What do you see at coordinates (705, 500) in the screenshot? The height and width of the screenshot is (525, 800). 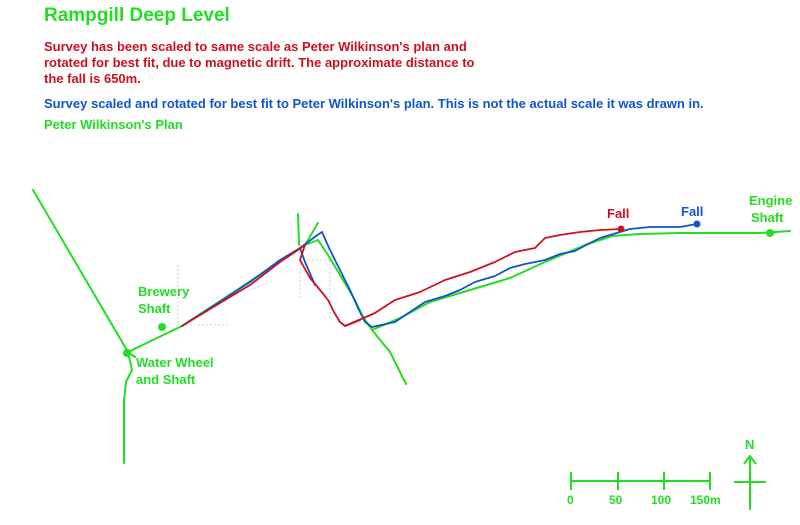 I see `scale-label-150: 150m` at bounding box center [705, 500].